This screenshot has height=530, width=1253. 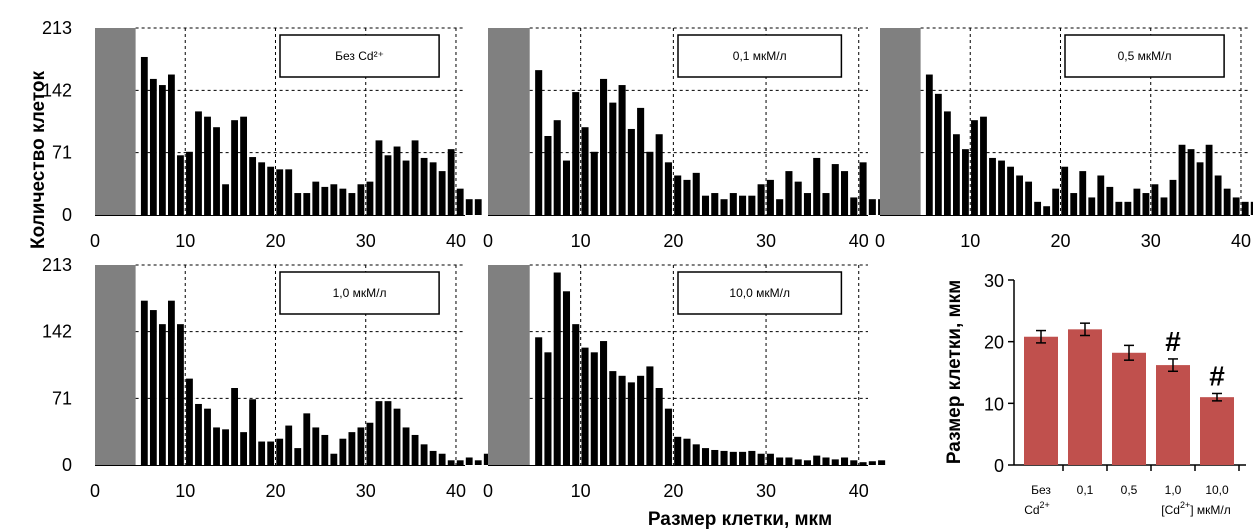 I want to click on condition-label-box, so click(x=359, y=56).